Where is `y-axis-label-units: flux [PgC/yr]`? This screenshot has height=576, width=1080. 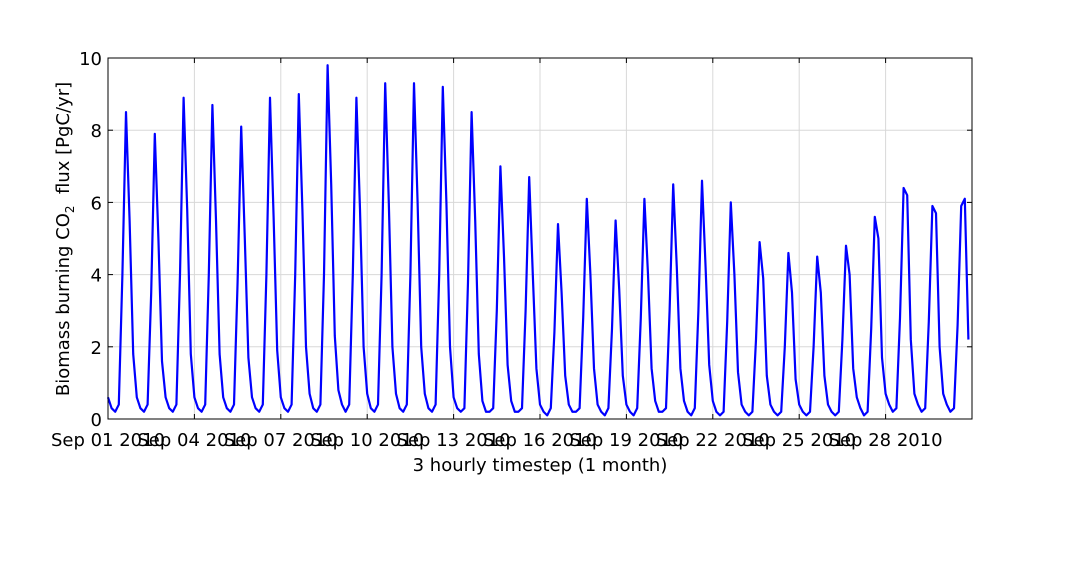 y-axis-label-units: flux [PgC/yr] is located at coordinates (63, 144).